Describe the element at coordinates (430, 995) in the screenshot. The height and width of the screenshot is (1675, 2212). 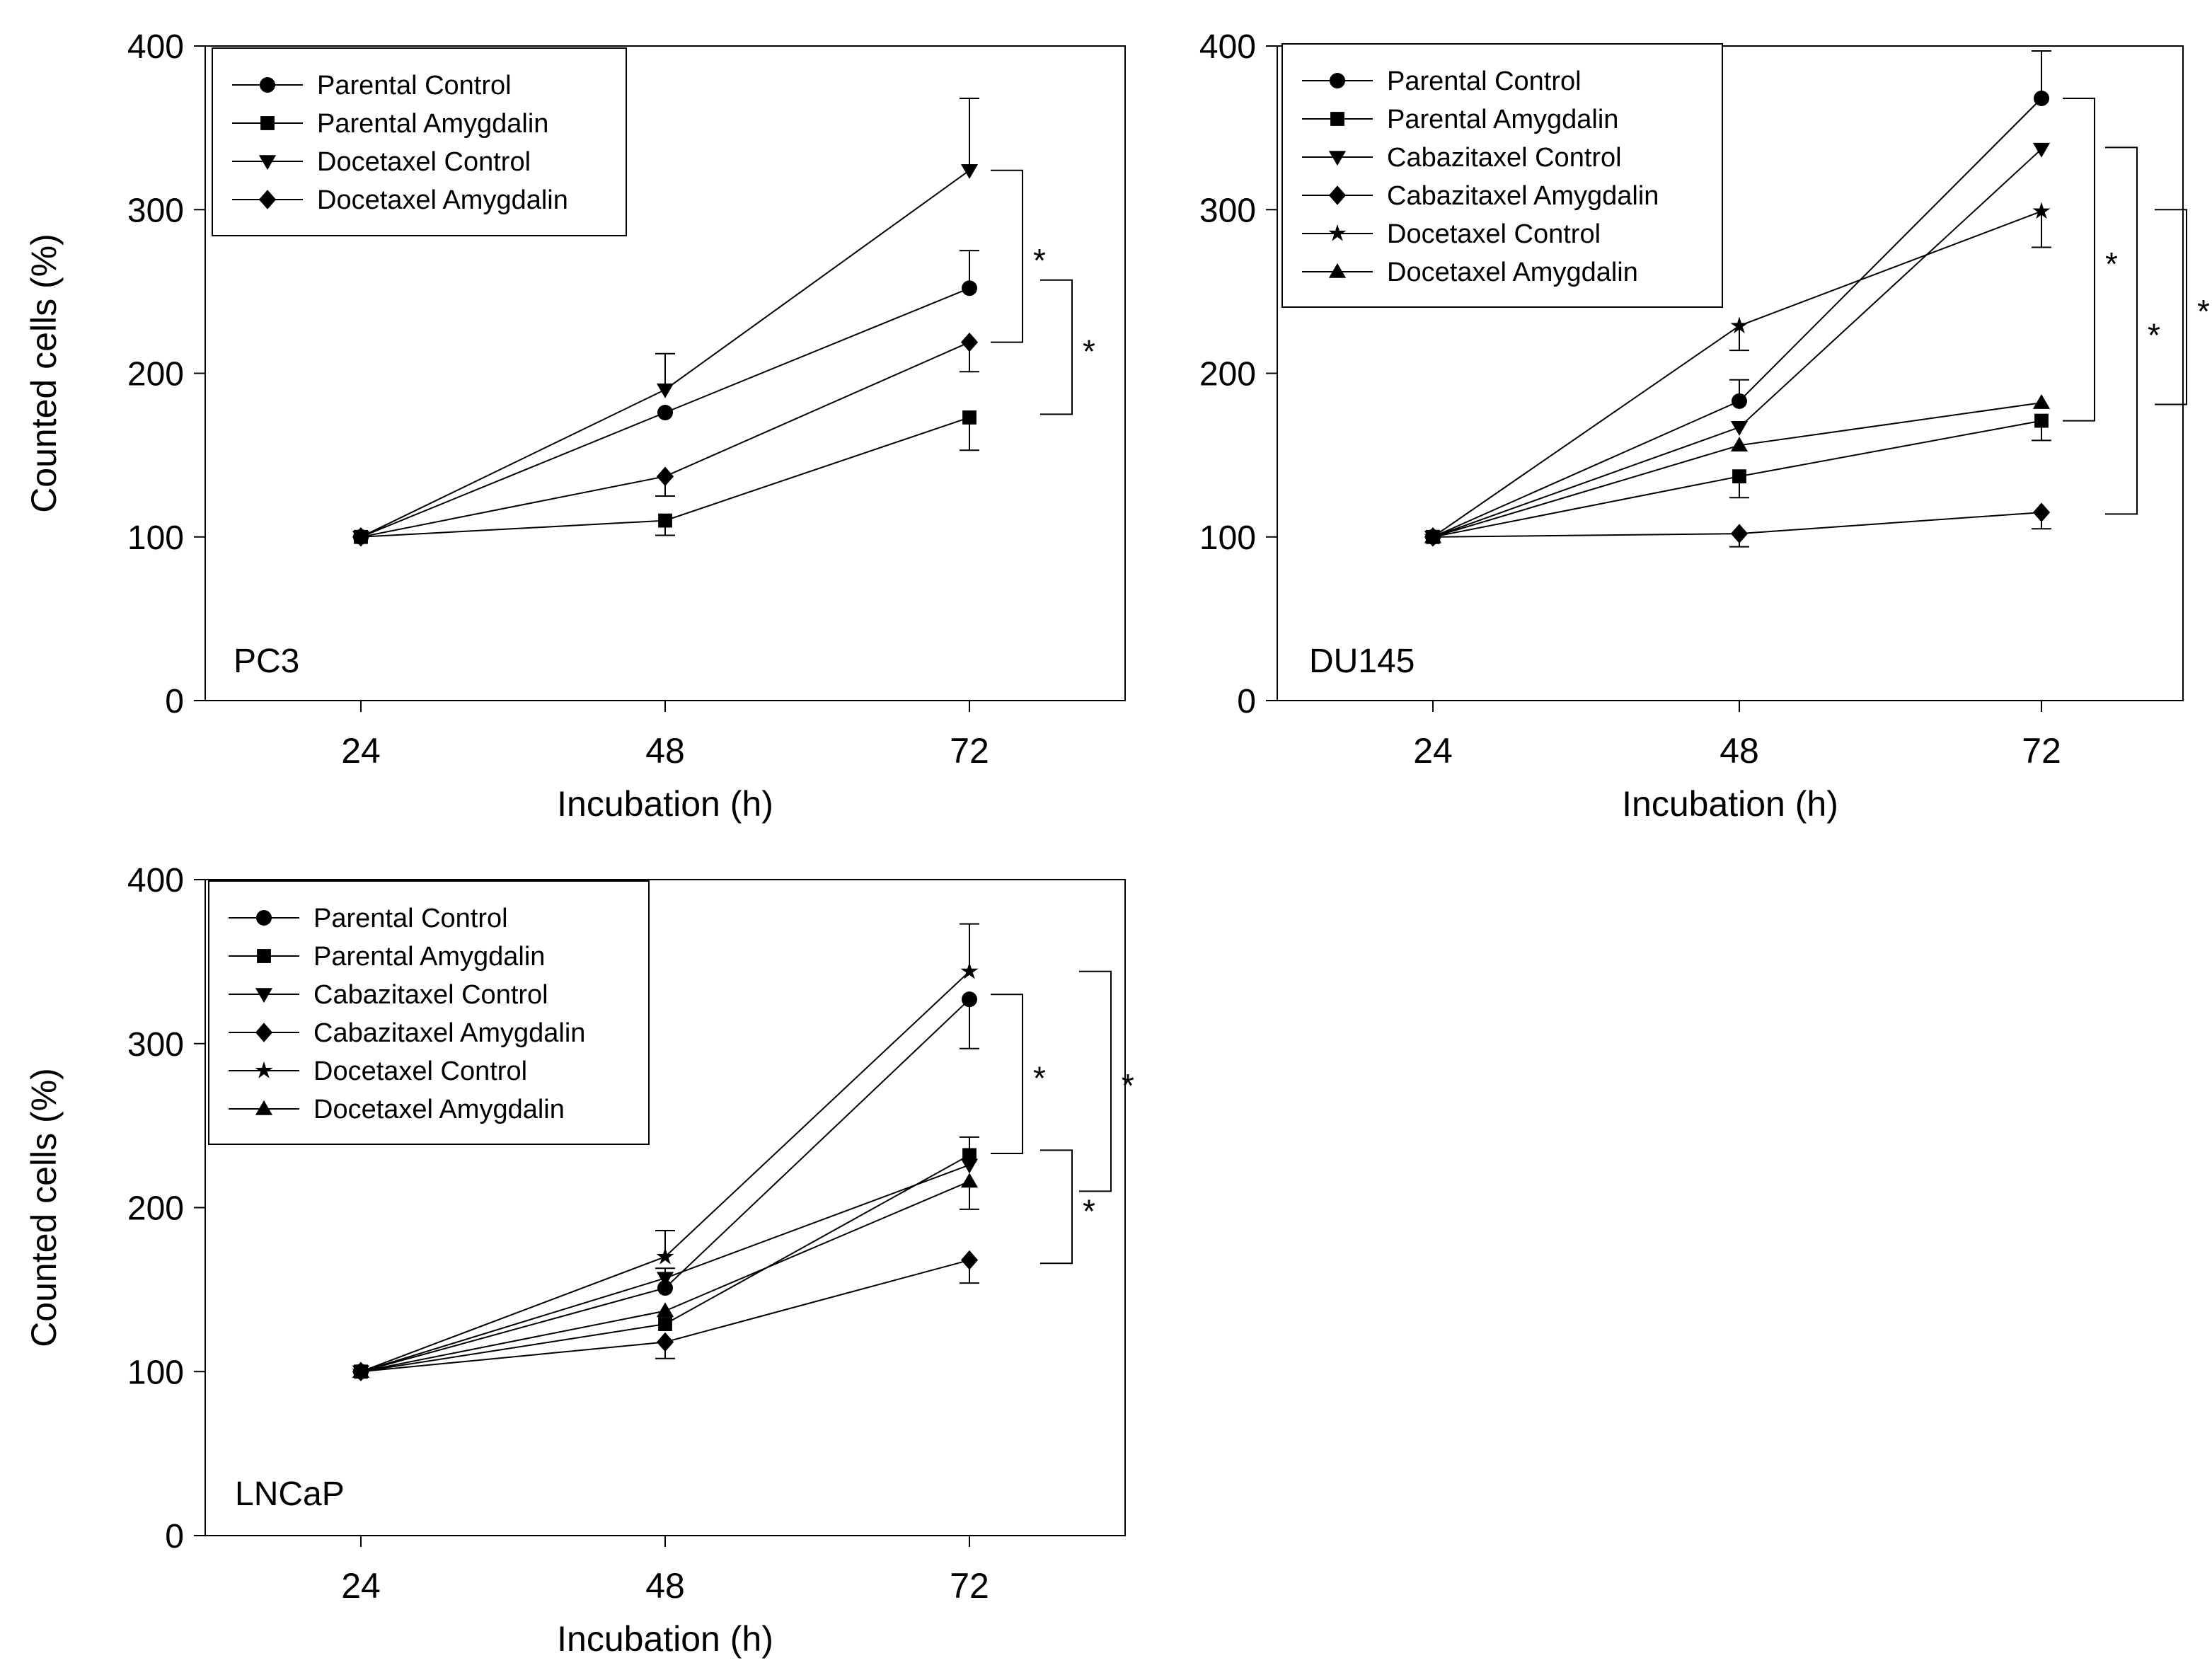
I see `legend-label: Cabazitaxel Control` at that location.